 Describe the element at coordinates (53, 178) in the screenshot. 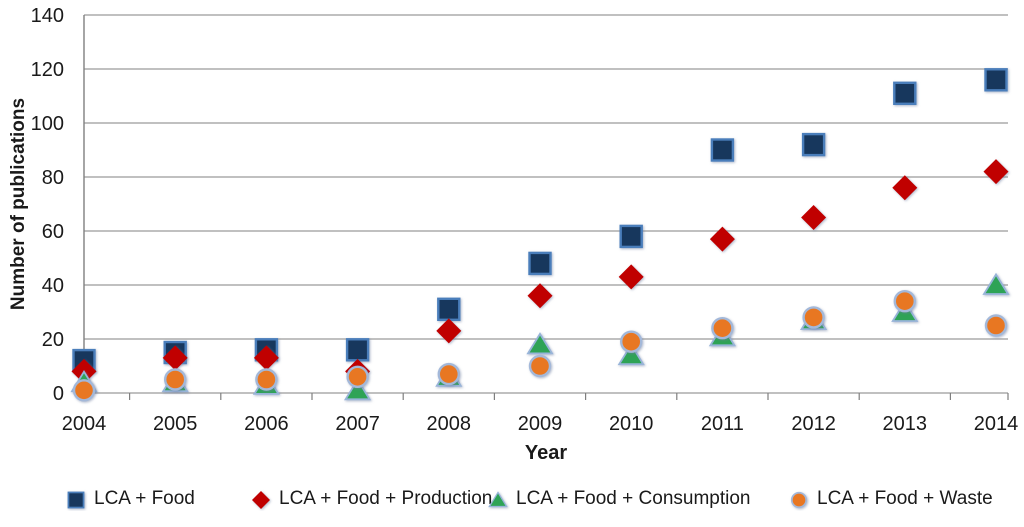

I see `y-tick-label: 80` at that location.